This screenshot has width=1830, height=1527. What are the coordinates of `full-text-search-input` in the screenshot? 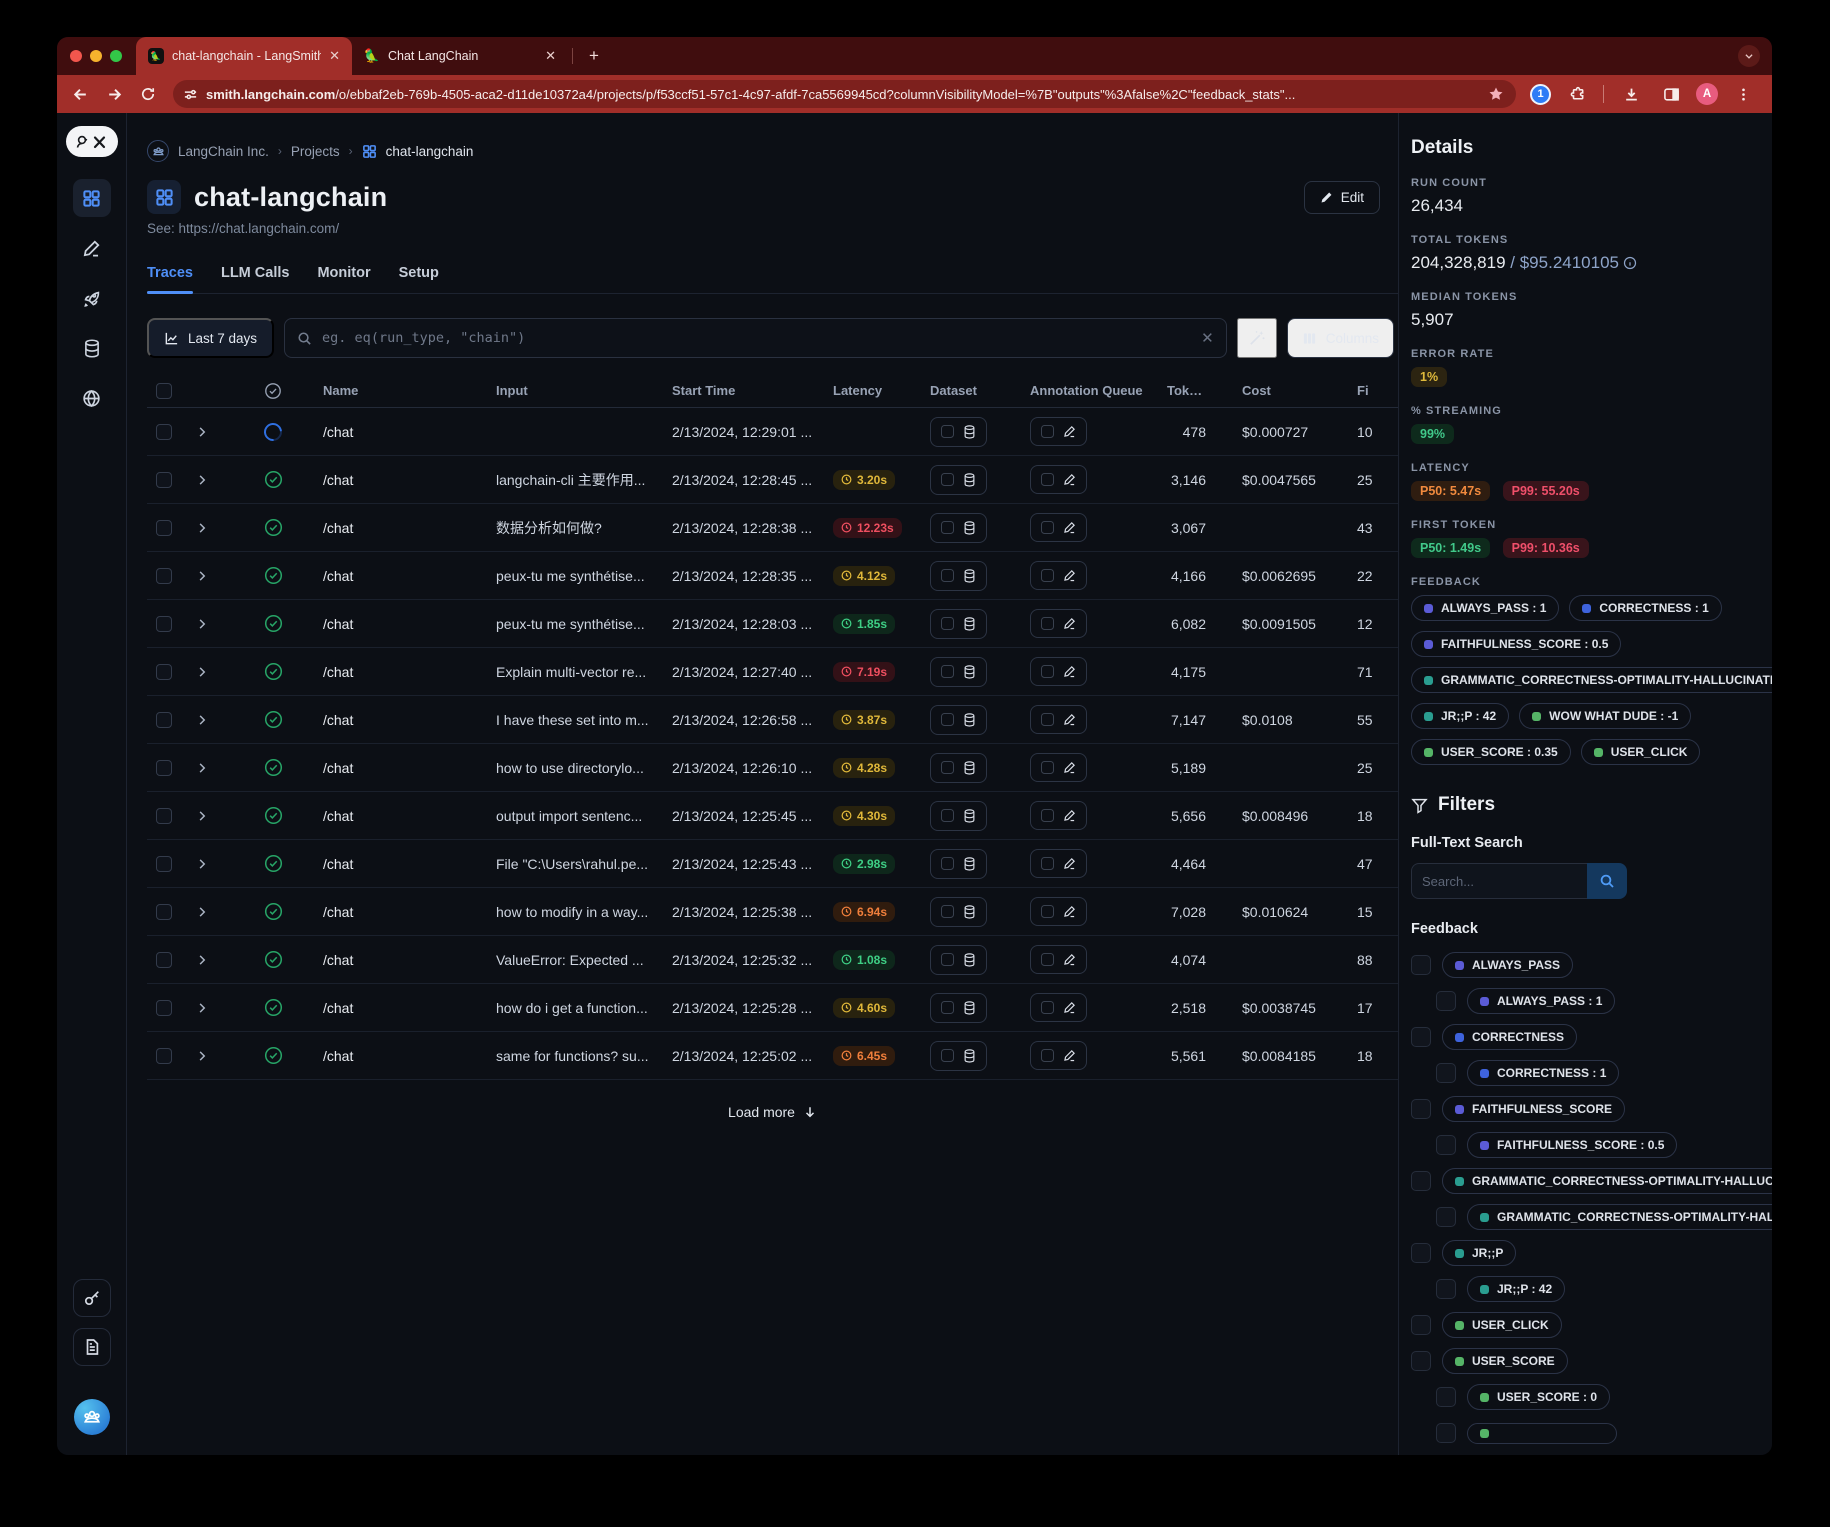 It's located at (1499, 881).